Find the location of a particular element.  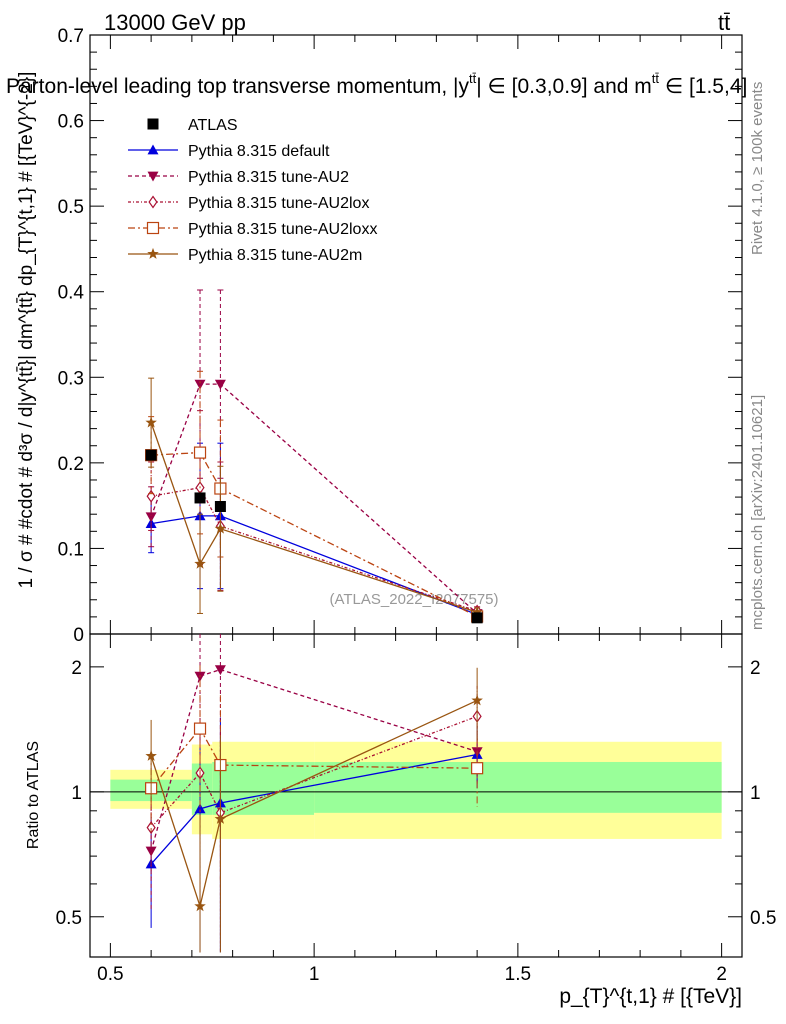

ratio-point-au2lox is located at coordinates (151, 828).